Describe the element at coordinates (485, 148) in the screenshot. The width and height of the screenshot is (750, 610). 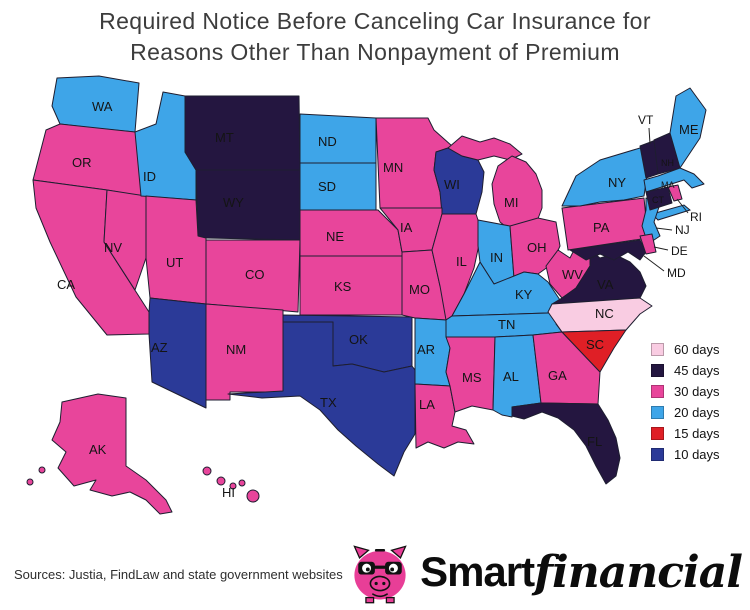
I see `state-MI-upper` at that location.